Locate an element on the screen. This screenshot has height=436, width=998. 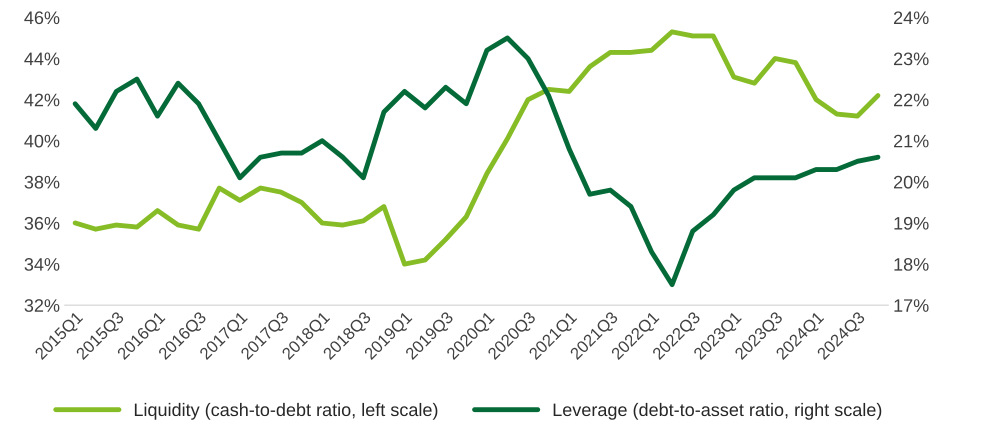
y2-tick-label: 18% is located at coordinates (911, 264).